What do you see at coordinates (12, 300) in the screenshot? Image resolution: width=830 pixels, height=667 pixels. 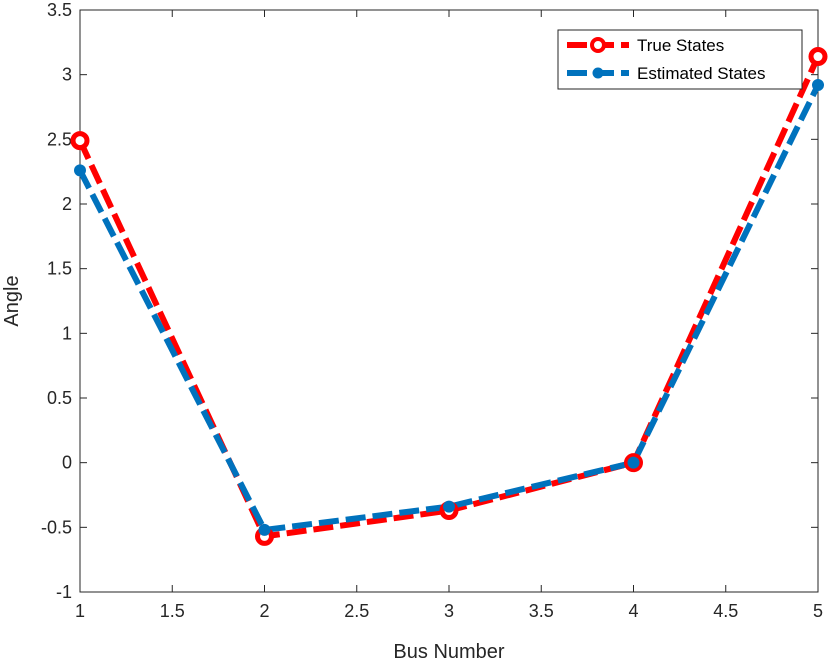 I see `y-axis-label: Angle` at bounding box center [12, 300].